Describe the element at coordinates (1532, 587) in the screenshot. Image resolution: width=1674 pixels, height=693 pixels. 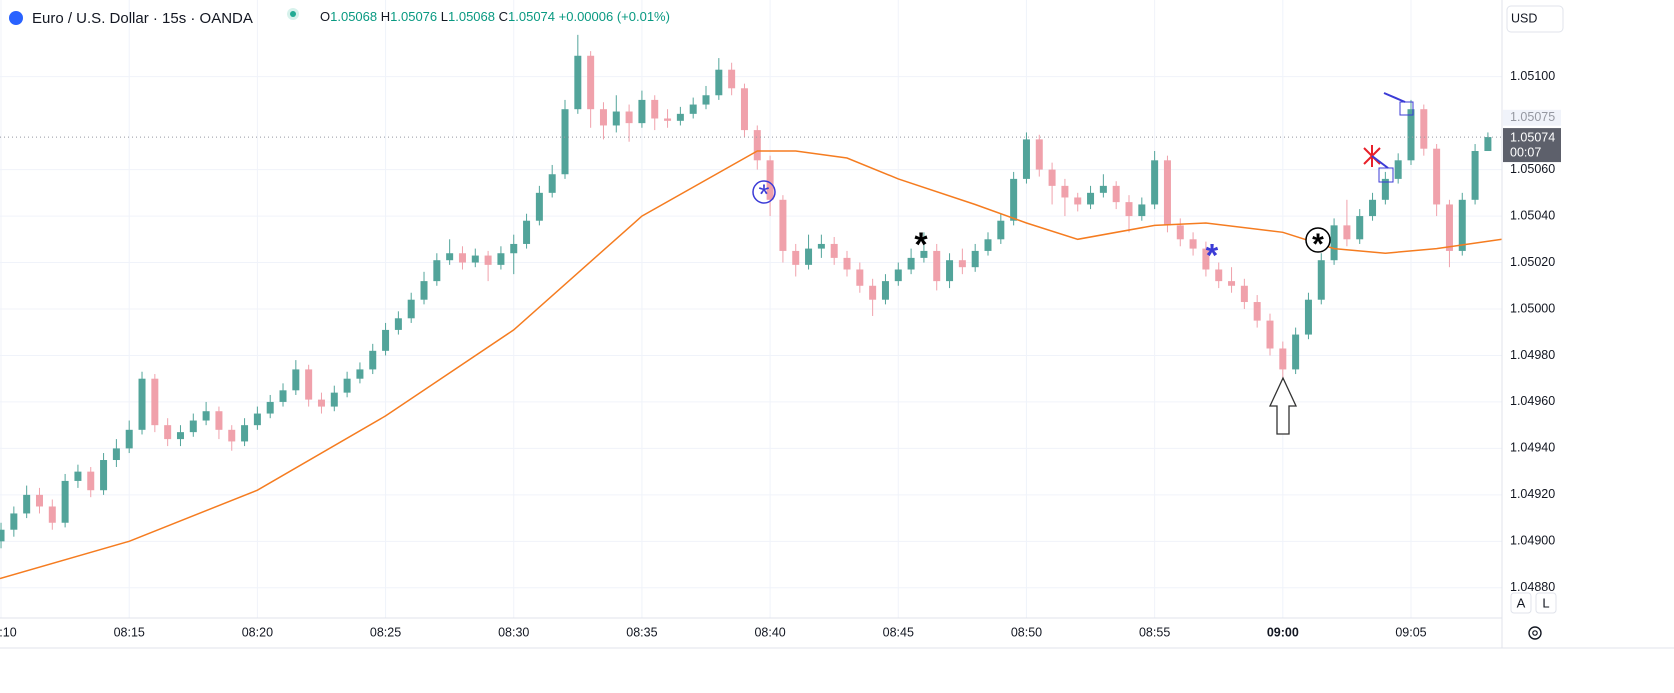
I see `y-tick-label: 1.04880` at that location.